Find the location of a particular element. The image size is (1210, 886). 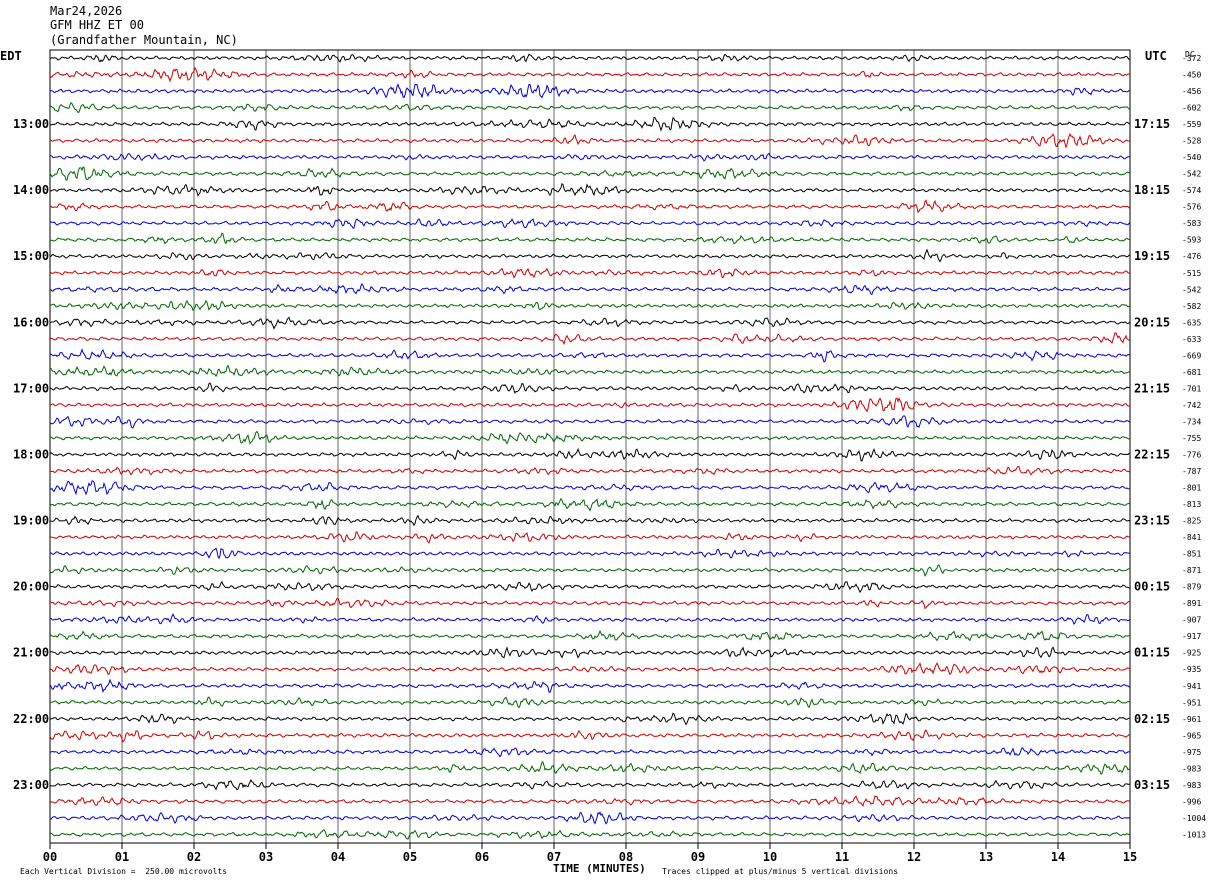

dc-offset-value: -871 is located at coordinates (1191, 570).